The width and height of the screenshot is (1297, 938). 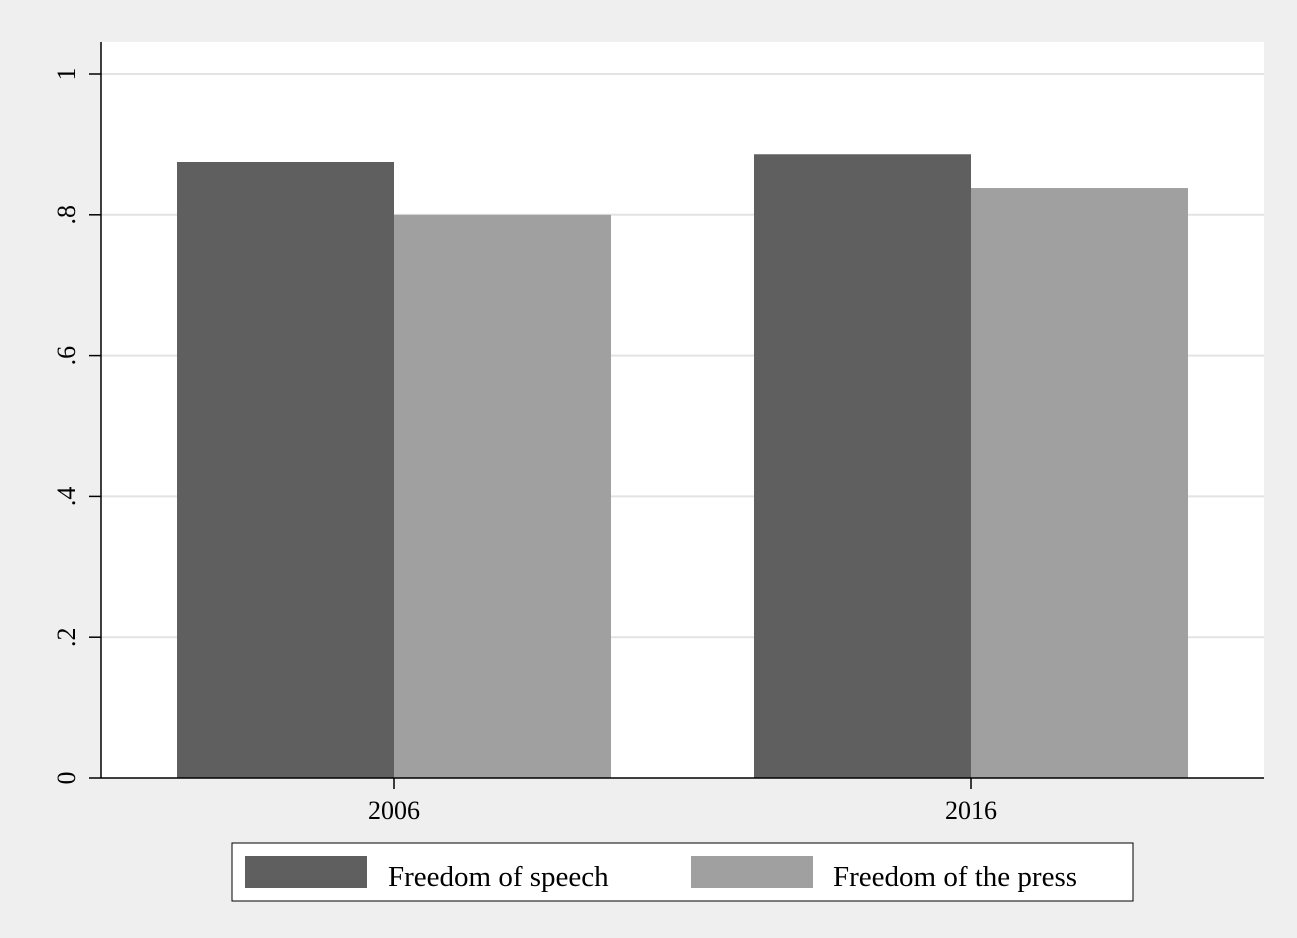 What do you see at coordinates (682, 801) in the screenshot?
I see `x-axis-ticks: 2006 2016` at bounding box center [682, 801].